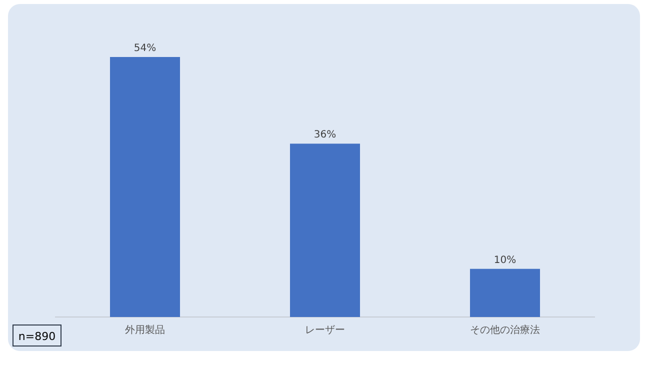 The width and height of the screenshot is (650, 366). Describe the element at coordinates (145, 48) in the screenshot. I see `data-label: 54%` at that location.